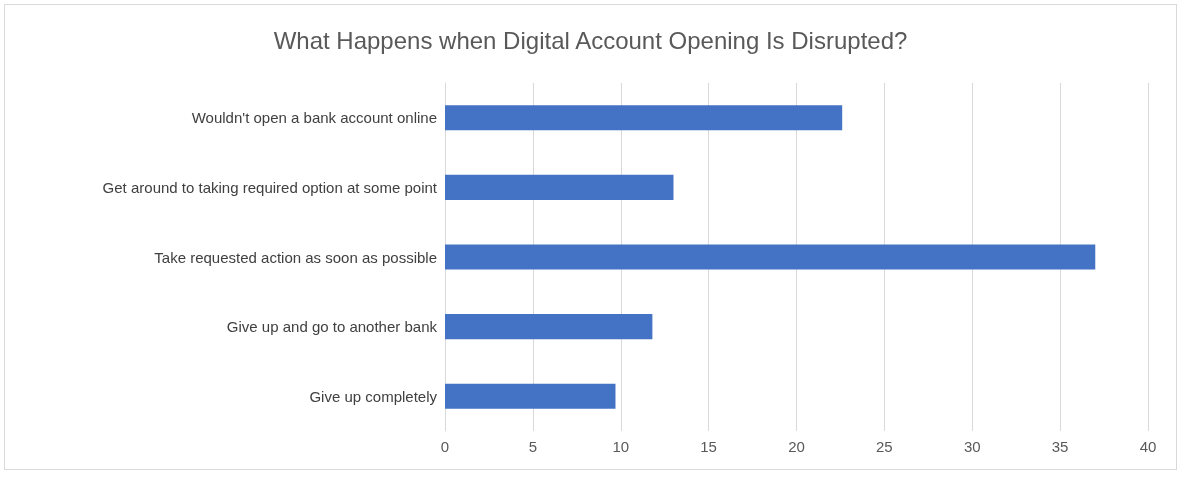 This screenshot has width=1183, height=477. What do you see at coordinates (373, 396) in the screenshot?
I see `y-tick-label: Give up completely` at bounding box center [373, 396].